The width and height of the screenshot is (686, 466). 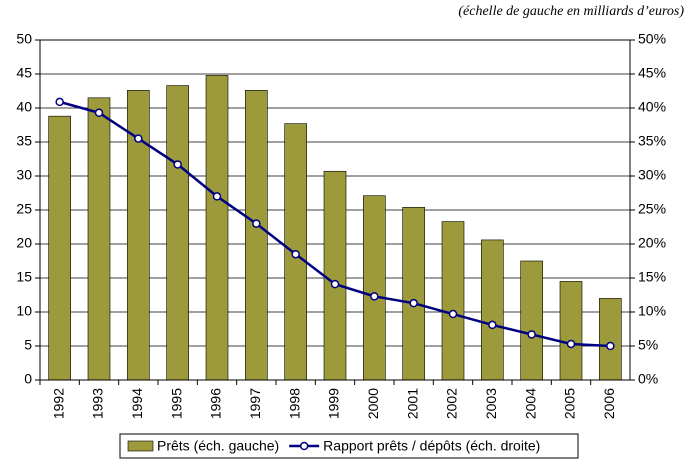 I want to click on y-tick-label: 0, so click(x=28, y=379).